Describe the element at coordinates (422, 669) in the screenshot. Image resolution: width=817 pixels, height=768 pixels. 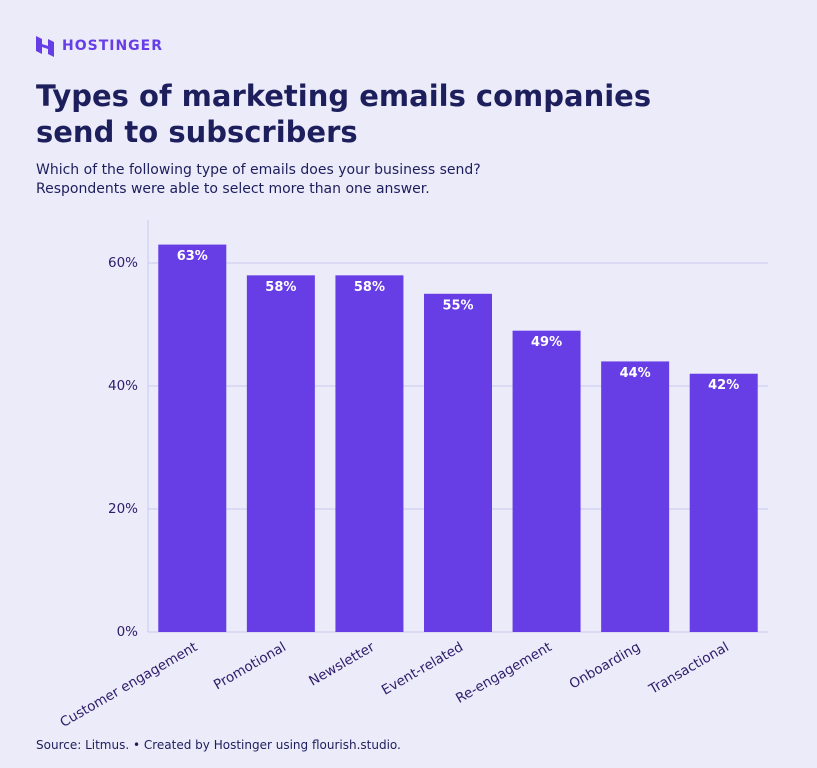
I see `x-tick-label: Event-related` at that location.